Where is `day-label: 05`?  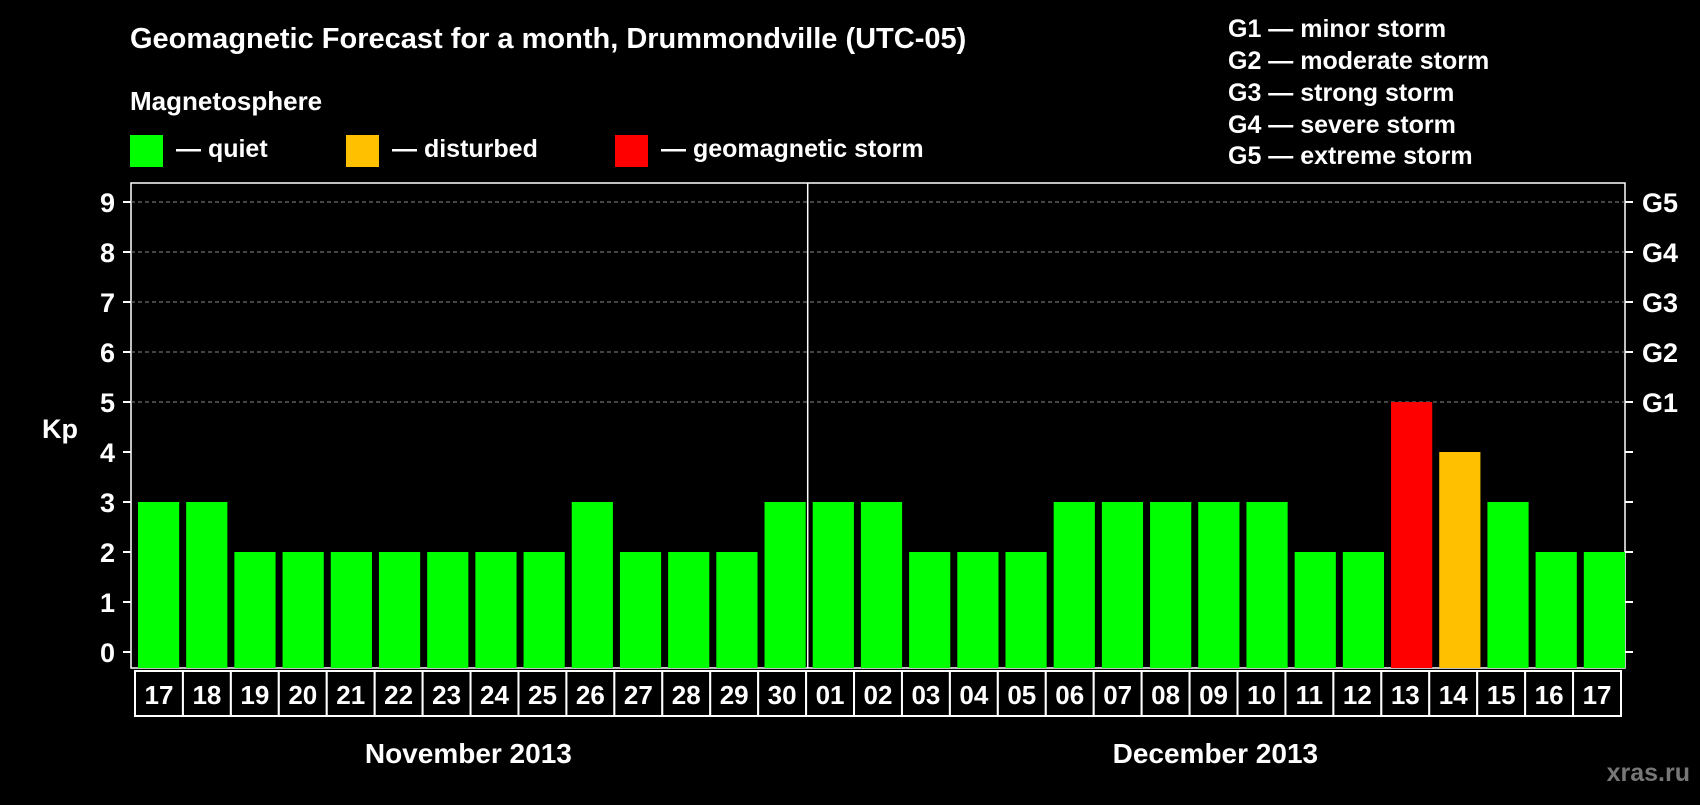
day-label: 05 is located at coordinates (1021, 695).